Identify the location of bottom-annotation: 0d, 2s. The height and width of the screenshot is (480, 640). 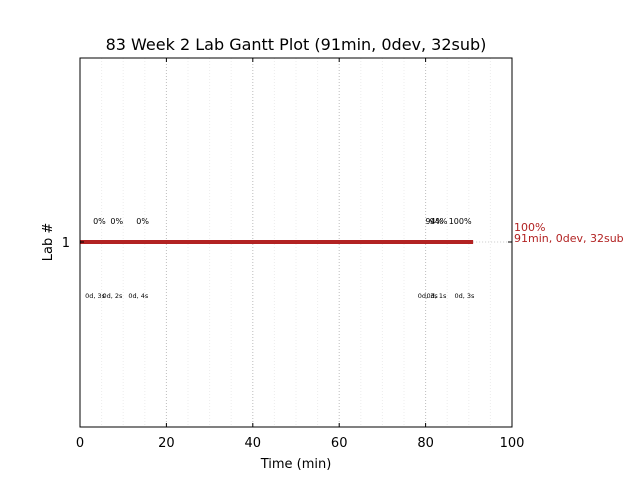
(112, 296).